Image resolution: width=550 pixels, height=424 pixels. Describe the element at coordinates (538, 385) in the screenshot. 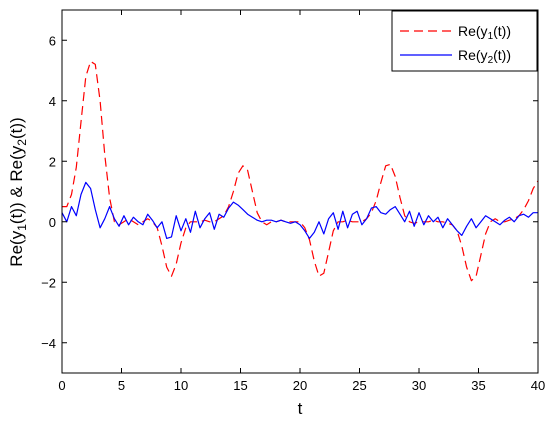

I see `x-tick-label: 40` at that location.